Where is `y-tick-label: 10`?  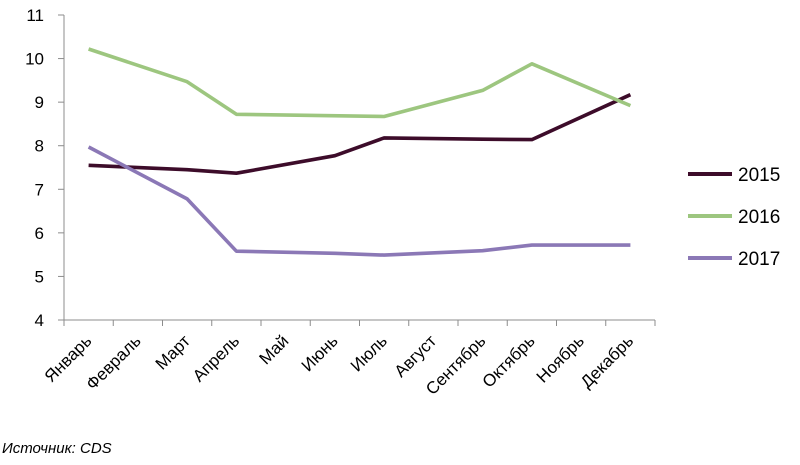
y-tick-label: 10 is located at coordinates (34, 59).